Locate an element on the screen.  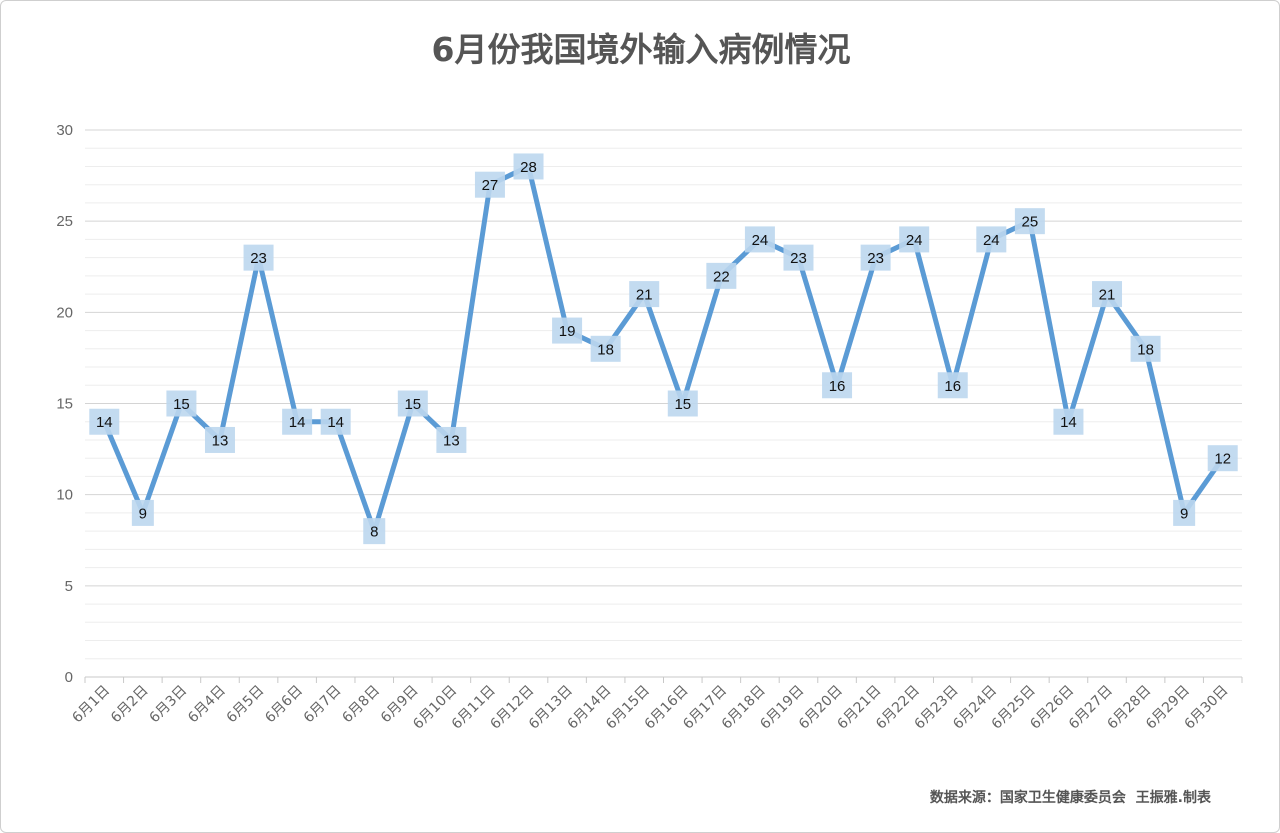
y-tick-label: 15 is located at coordinates (64, 404).